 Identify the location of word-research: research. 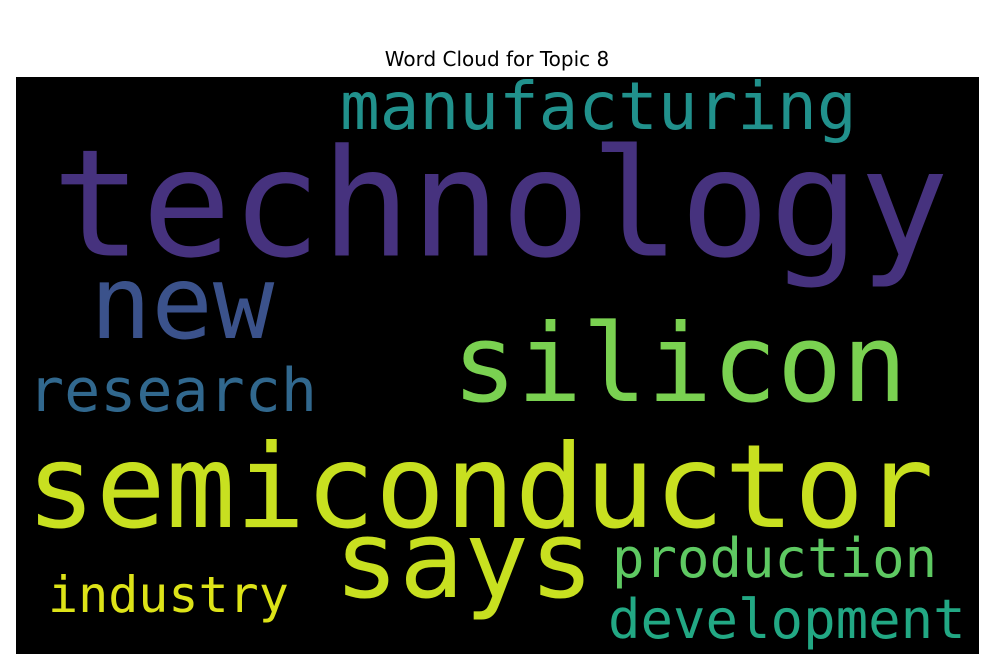
(172, 391).